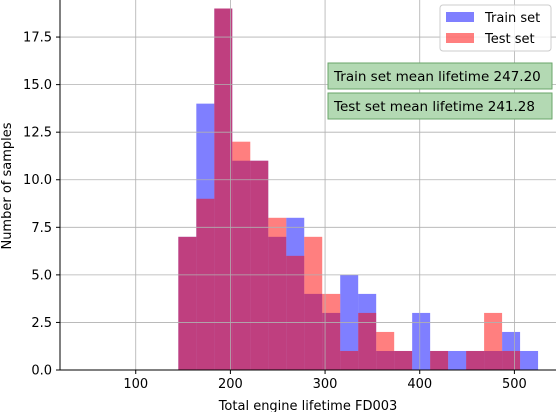  I want to click on legend-label: Test set, so click(509, 39).